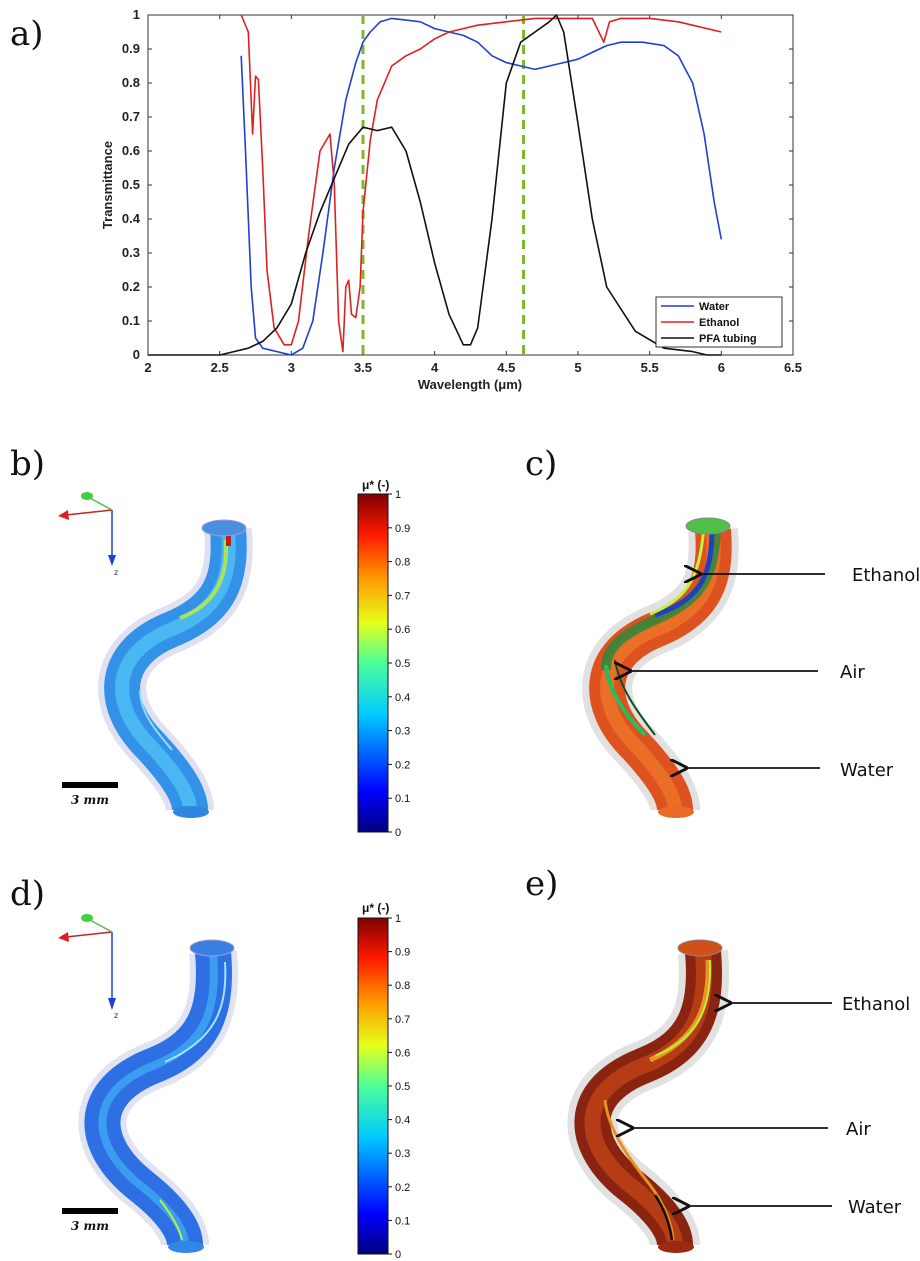 The height and width of the screenshot is (1261, 920). I want to click on x-tick-label: 4.5, so click(506, 367).